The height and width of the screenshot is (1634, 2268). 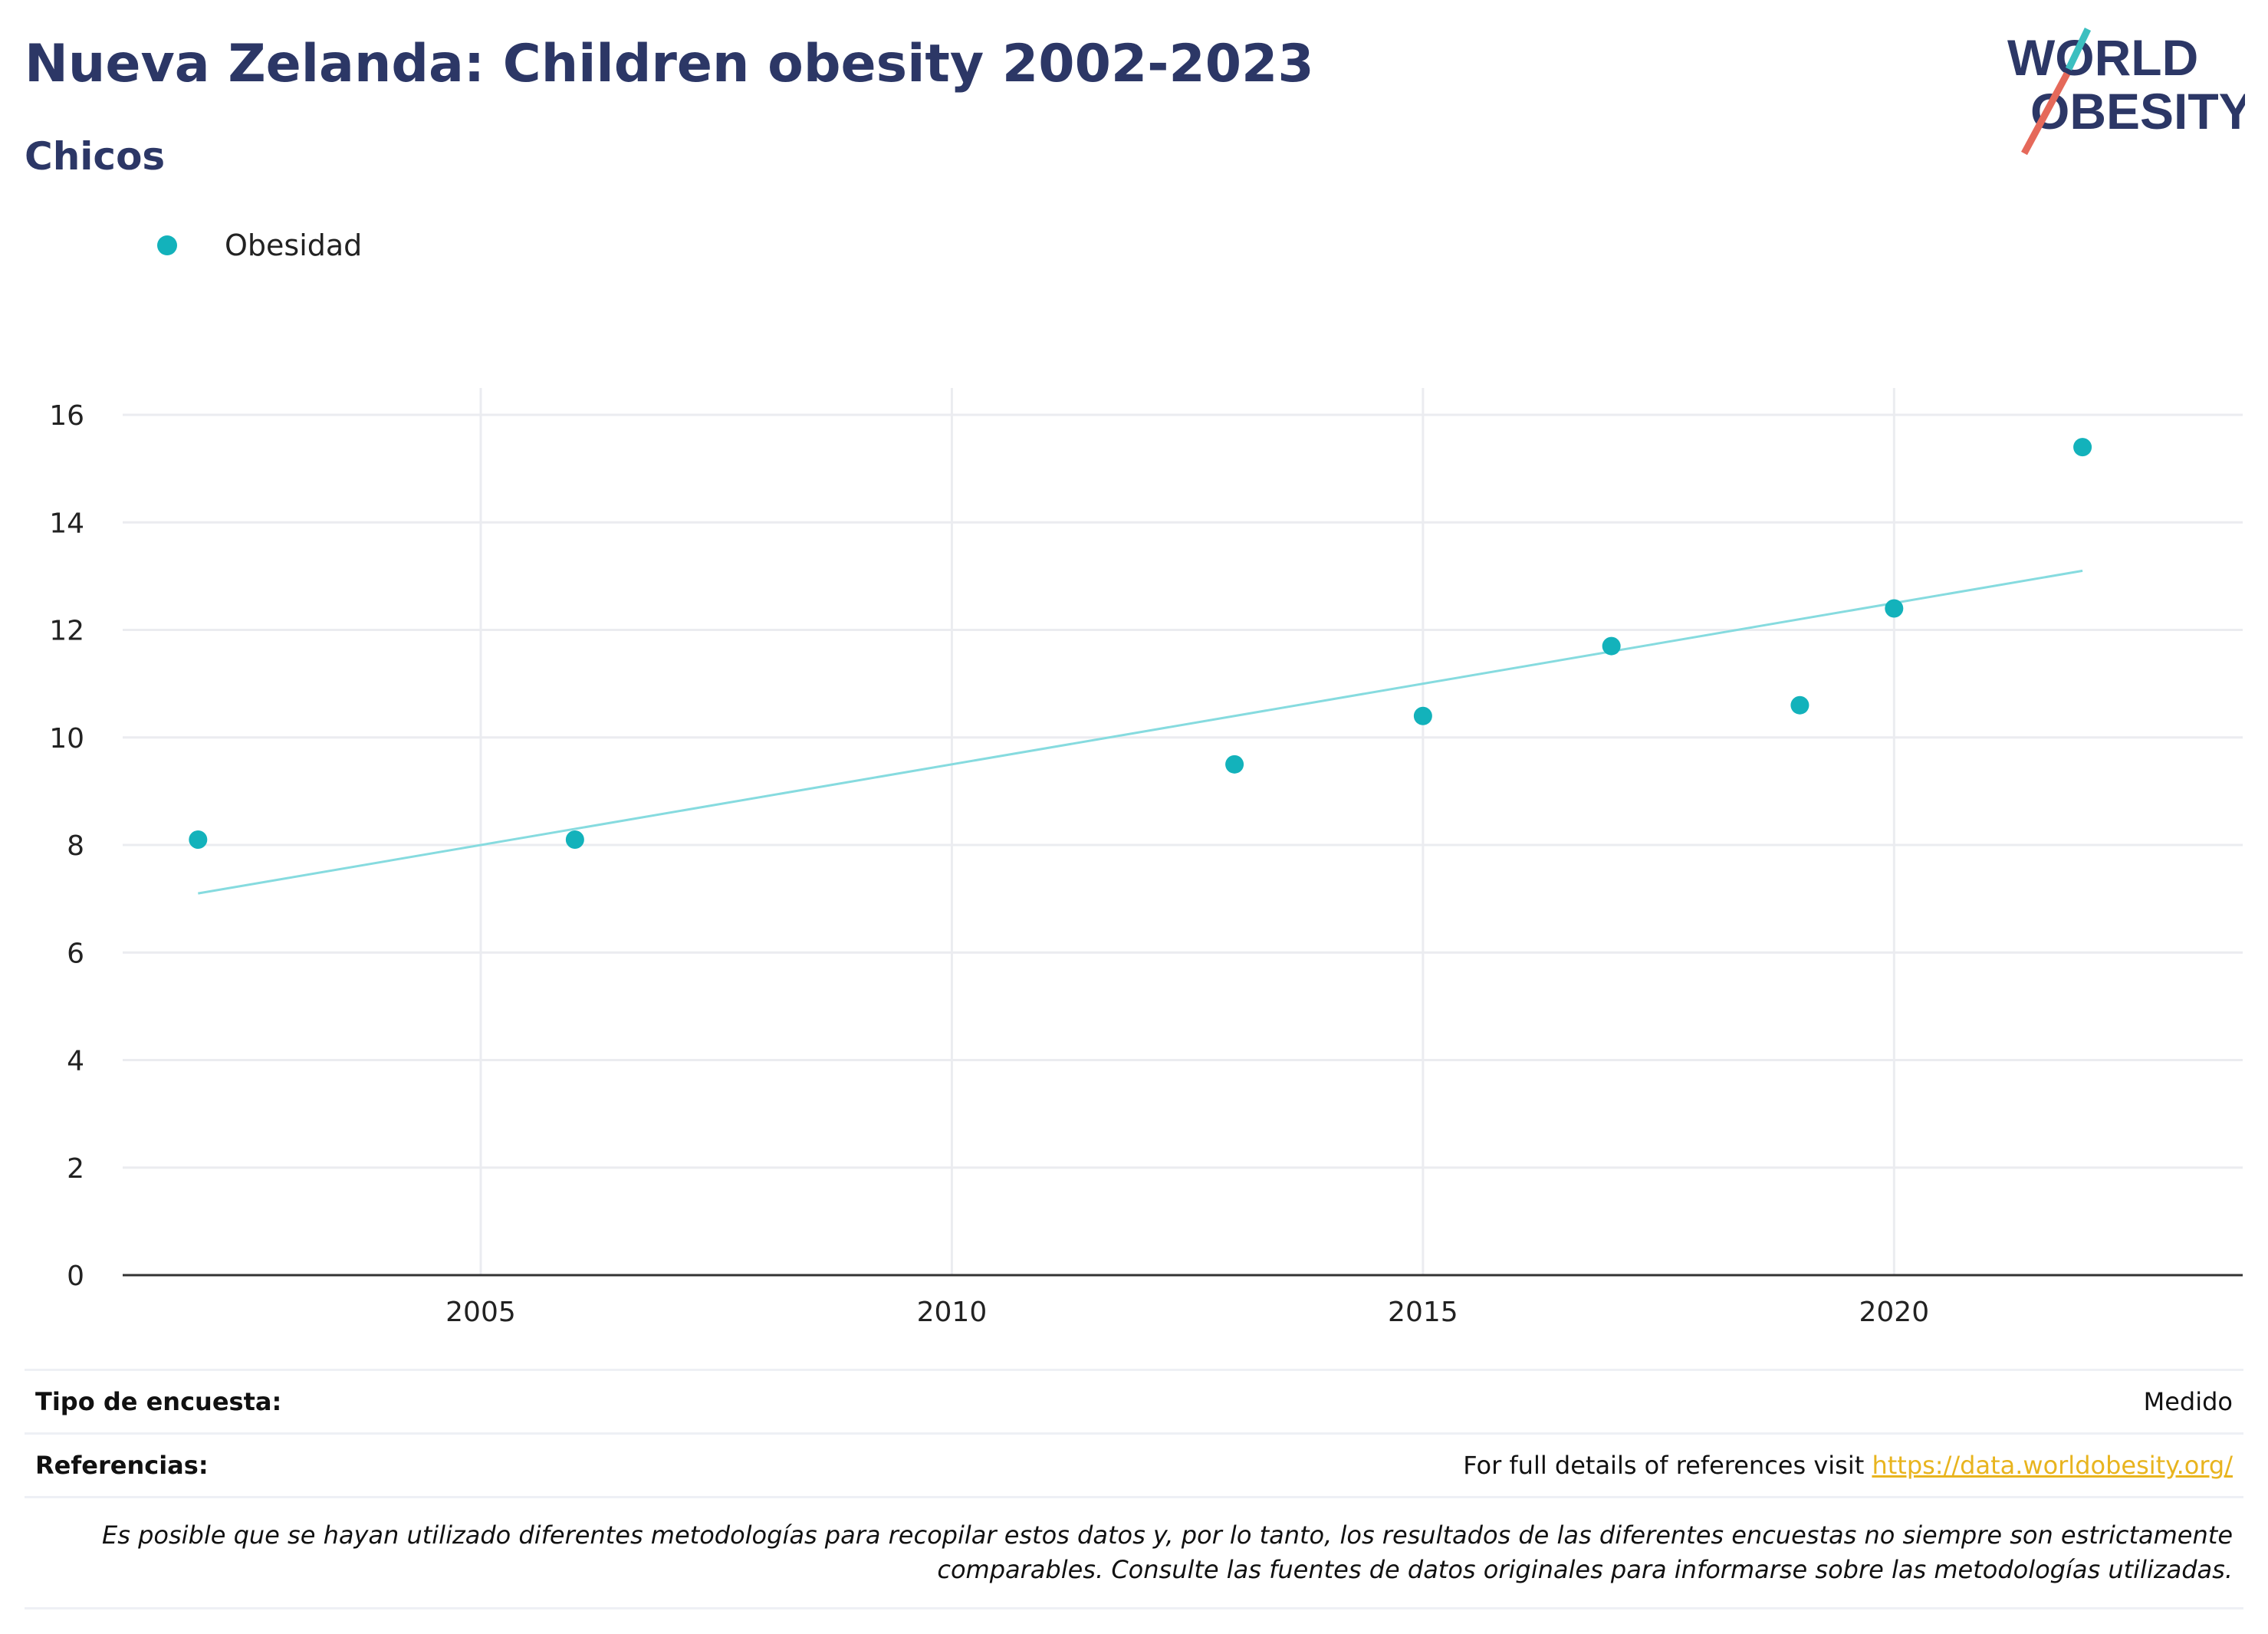 What do you see at coordinates (480, 1312) in the screenshot?
I see `x-tick-label: 2005` at bounding box center [480, 1312].